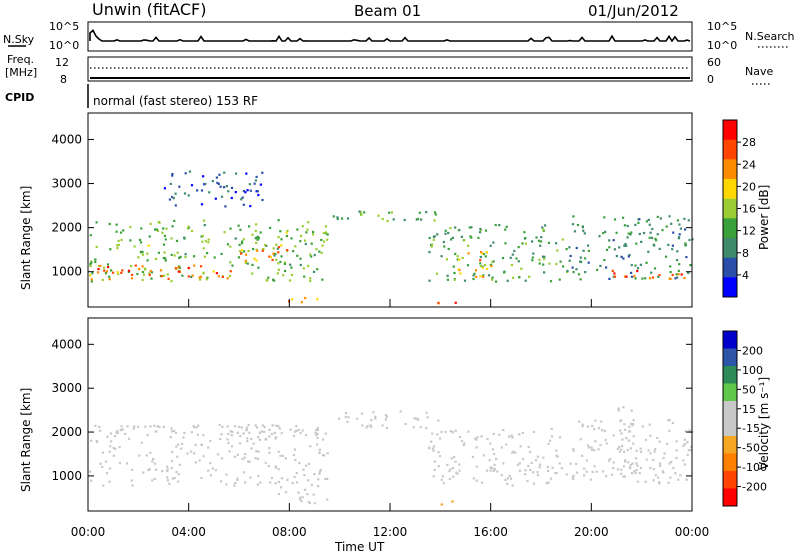 This screenshot has width=800, height=554. I want to click on colorbar-tick-label: 20, so click(749, 186).